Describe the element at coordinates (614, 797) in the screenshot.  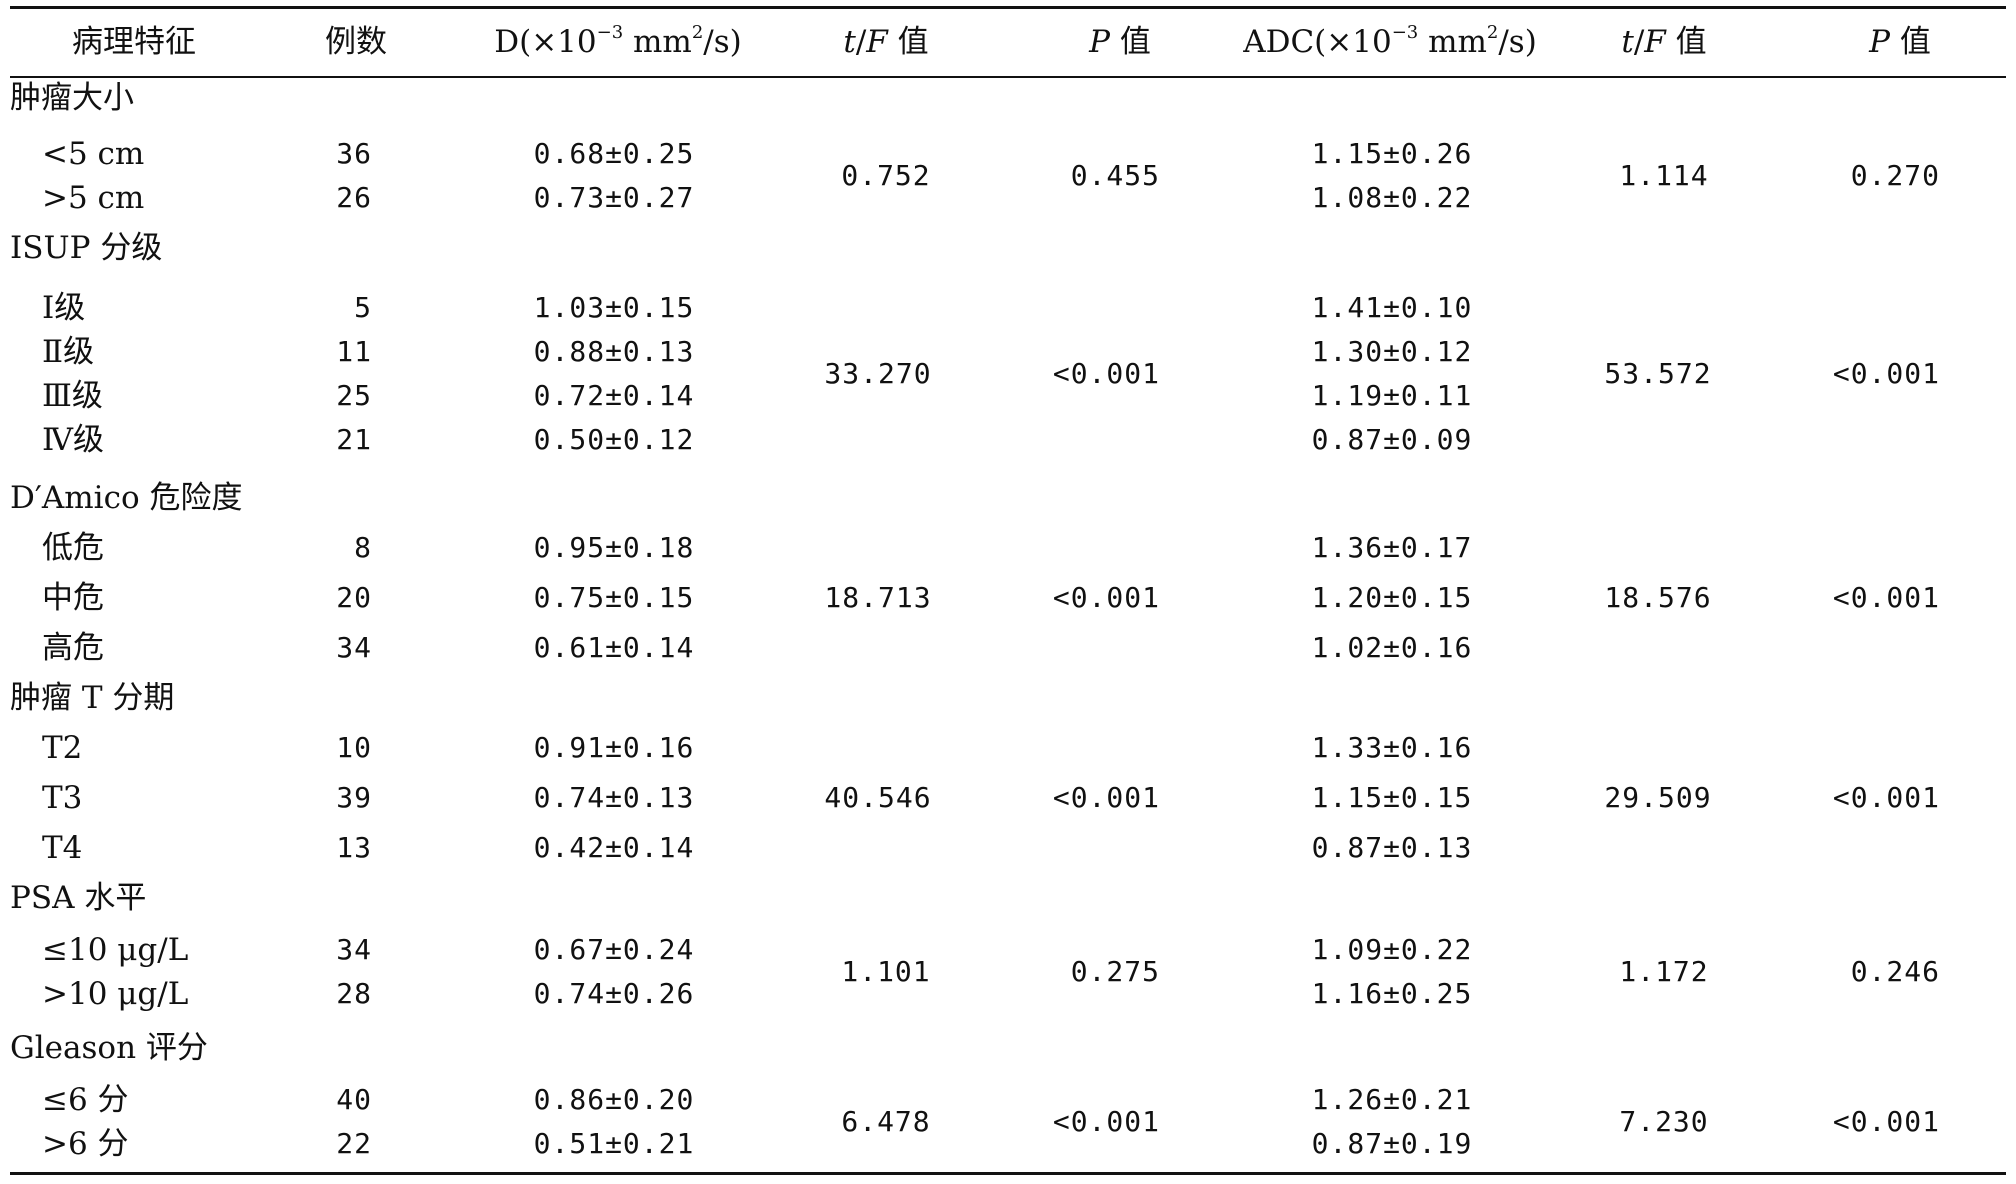
I see `row-d-value: 0.74±0.13` at that location.